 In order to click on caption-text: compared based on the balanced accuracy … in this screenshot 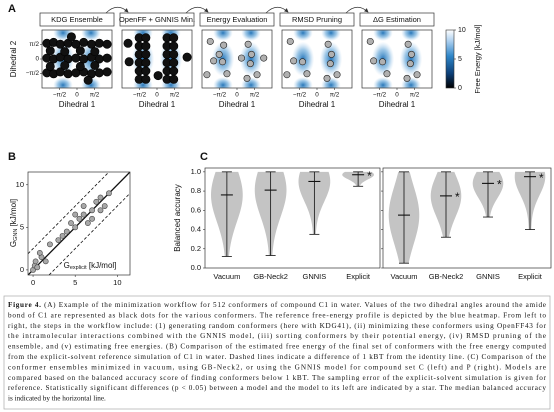, I will do `click(277, 378)`.